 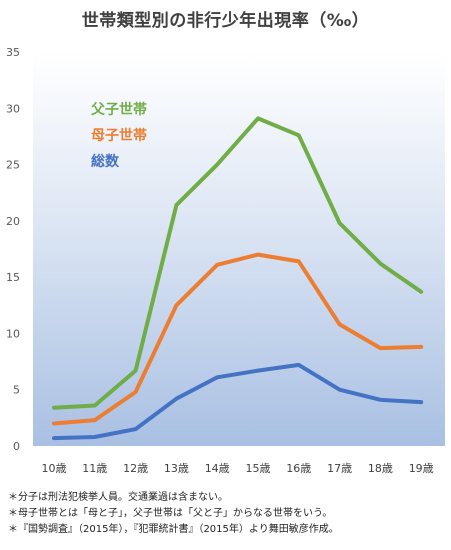 I want to click on footnote-3: ＊『国勢調査』（2015年），『犯罪統計書』（2015年）より舞田敏彦作成。, so click(x=173, y=529).